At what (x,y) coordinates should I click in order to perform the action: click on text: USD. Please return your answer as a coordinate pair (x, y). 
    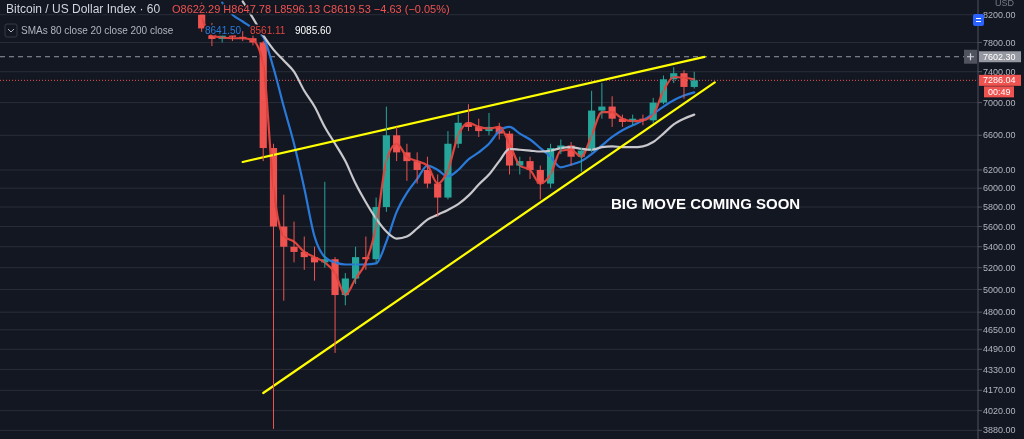
    Looking at the image, I should click on (1005, 4).